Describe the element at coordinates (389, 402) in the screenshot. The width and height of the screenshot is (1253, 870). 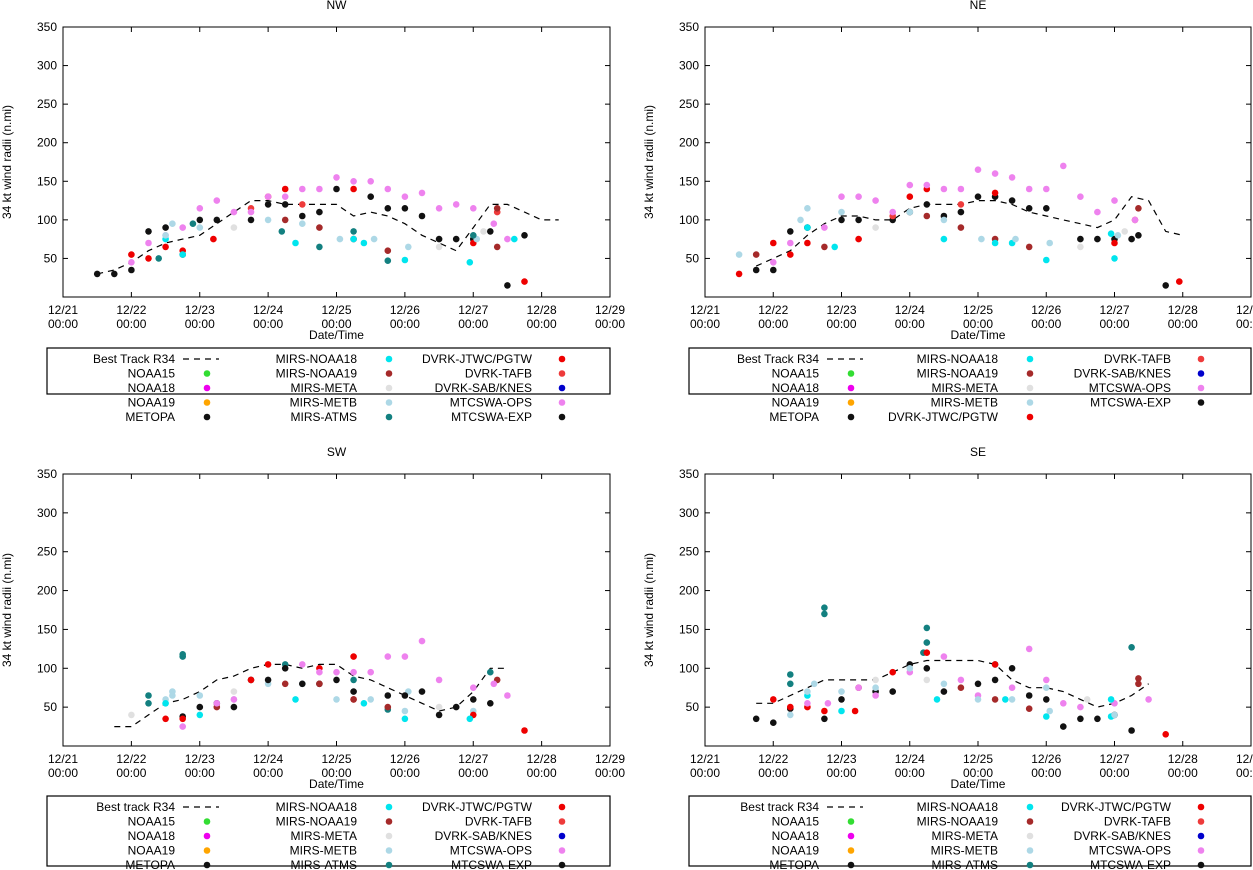
I see `legend-marker-mirs-metb` at that location.